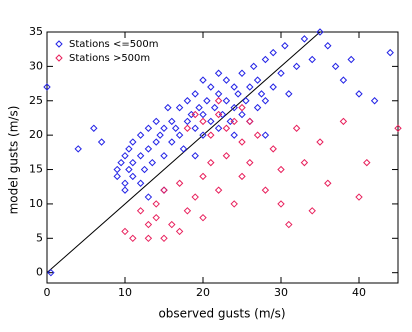 Image resolution: width=412 pixels, height=332 pixels. What do you see at coordinates (114, 44) in the screenshot?
I see `legend-label: Stations <=500m` at bounding box center [114, 44].